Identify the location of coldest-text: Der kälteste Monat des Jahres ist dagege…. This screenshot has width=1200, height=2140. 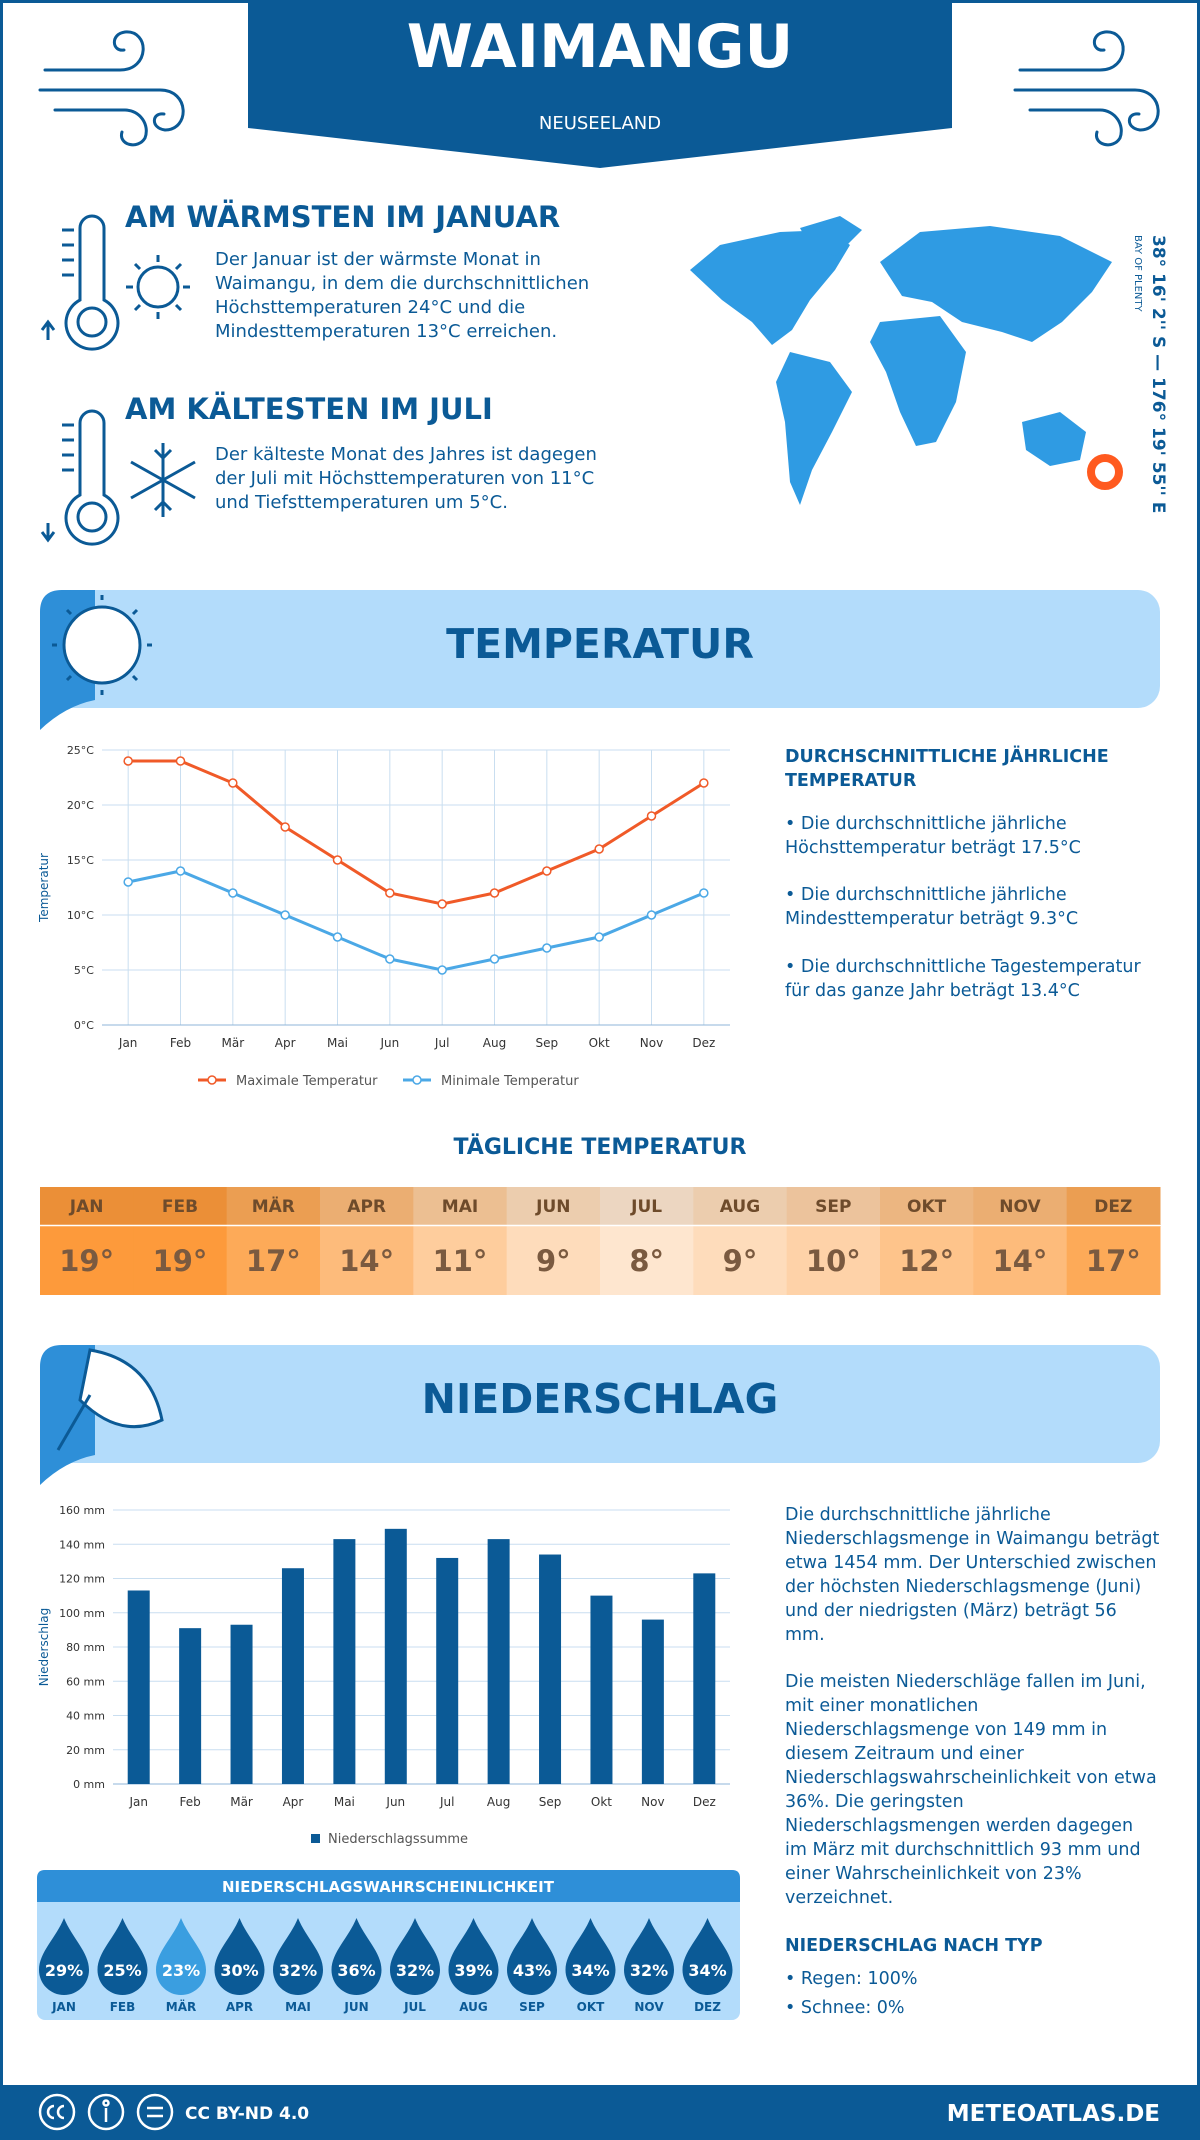
(406, 478).